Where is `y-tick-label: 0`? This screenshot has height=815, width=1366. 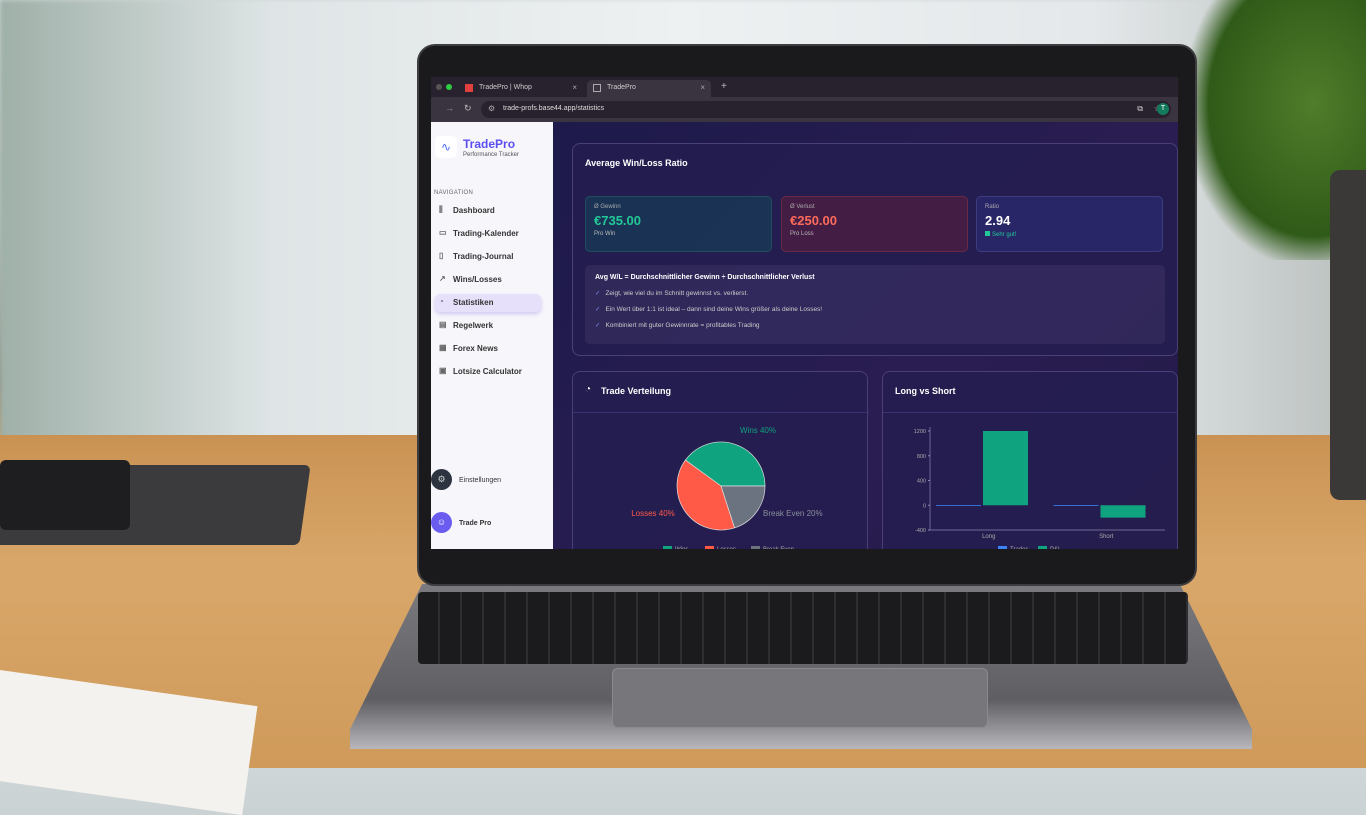 y-tick-label: 0 is located at coordinates (924, 506).